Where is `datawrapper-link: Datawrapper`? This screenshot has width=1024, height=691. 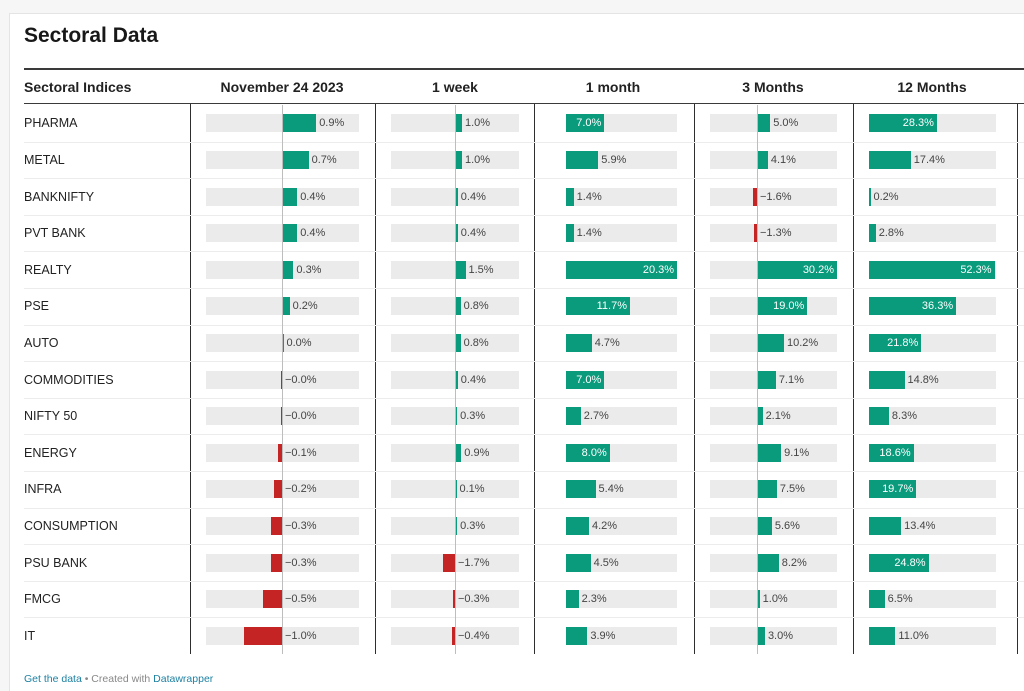 datawrapper-link: Datawrapper is located at coordinates (183, 679).